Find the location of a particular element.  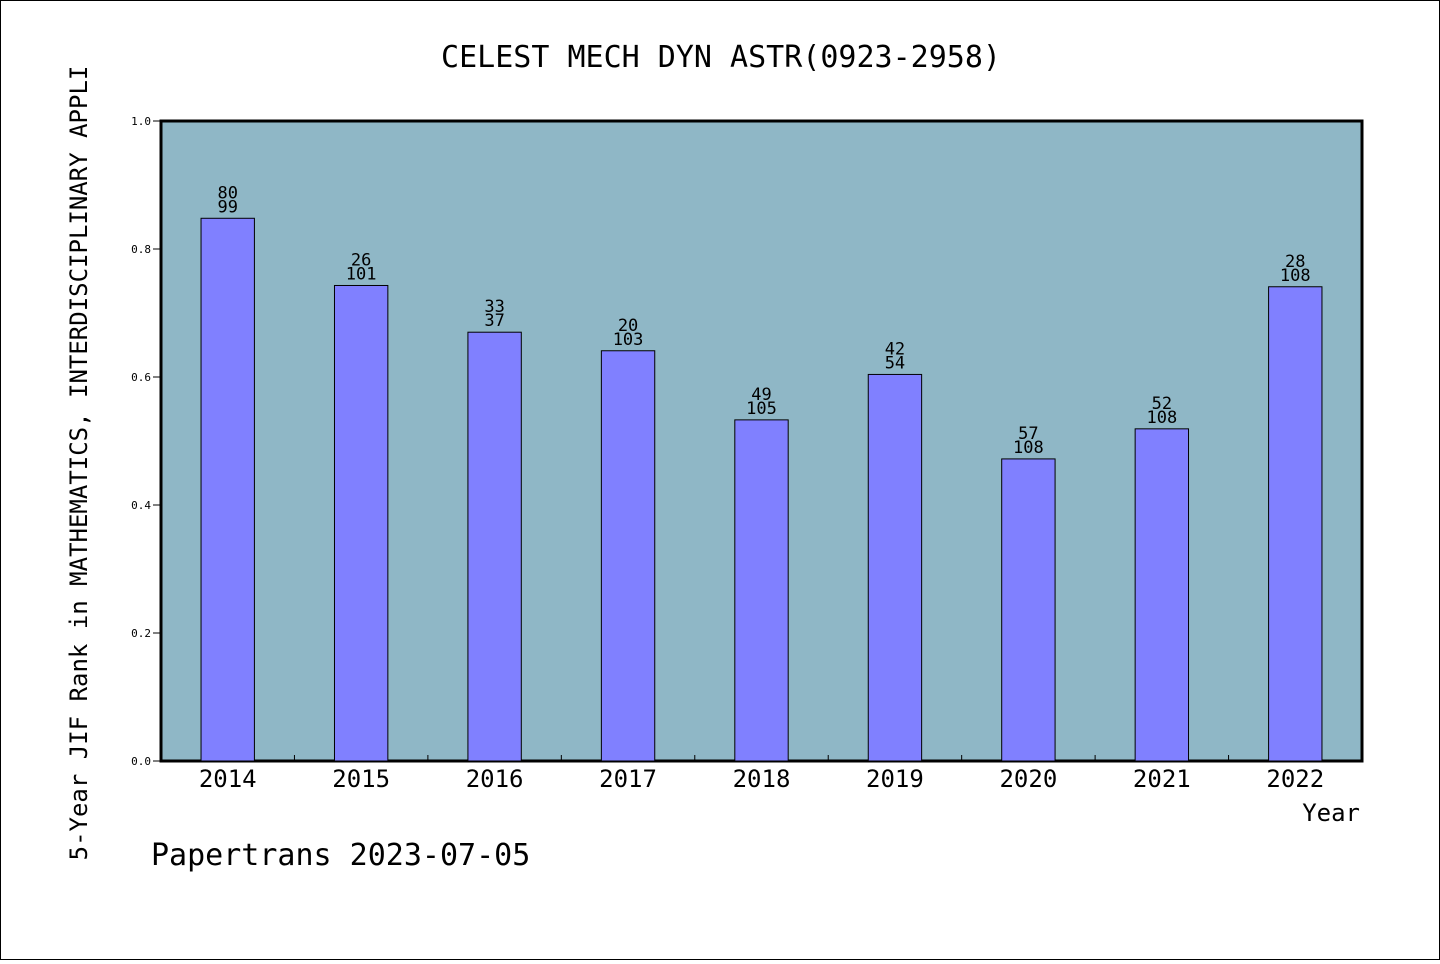

x-tick-label: 2014 is located at coordinates (228, 779).